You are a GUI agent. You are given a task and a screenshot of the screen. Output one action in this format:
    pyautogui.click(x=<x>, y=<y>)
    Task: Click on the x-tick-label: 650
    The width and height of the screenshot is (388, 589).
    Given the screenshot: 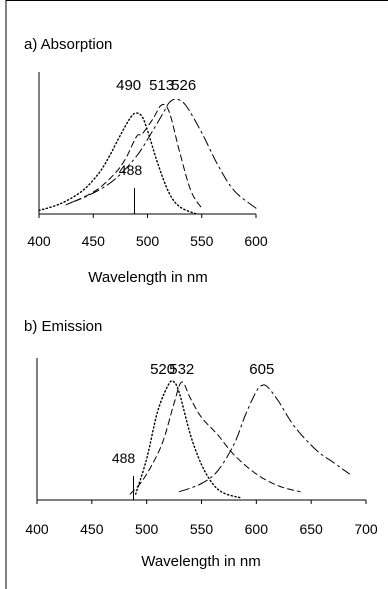 What is the action you would take?
    pyautogui.click(x=311, y=529)
    